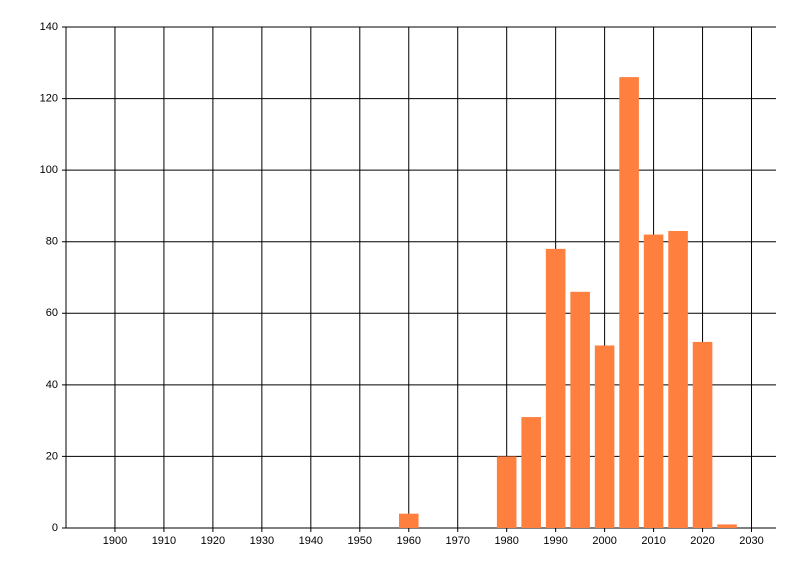  What do you see at coordinates (49, 98) in the screenshot?
I see `y-tick-label: 120` at bounding box center [49, 98].